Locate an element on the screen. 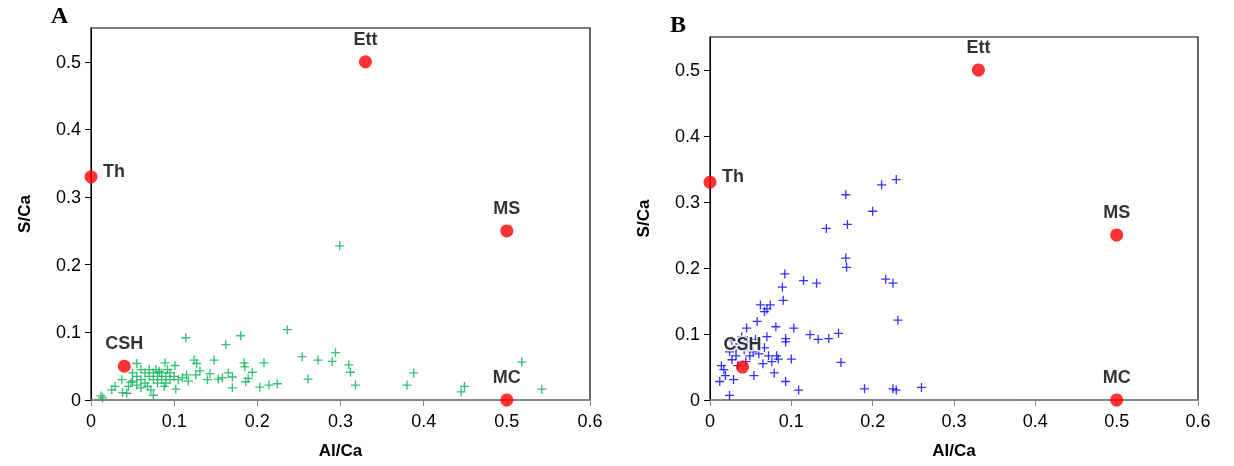 The height and width of the screenshot is (466, 1234). chart-title: A is located at coordinates (60, 15).